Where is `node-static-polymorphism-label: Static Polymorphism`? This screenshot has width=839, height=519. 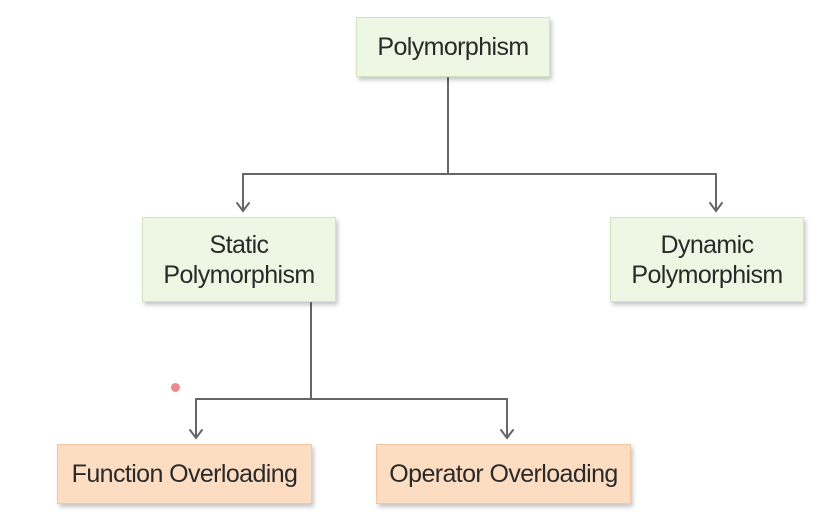
node-static-polymorphism-label: Static Polymorphism is located at coordinates (239, 259).